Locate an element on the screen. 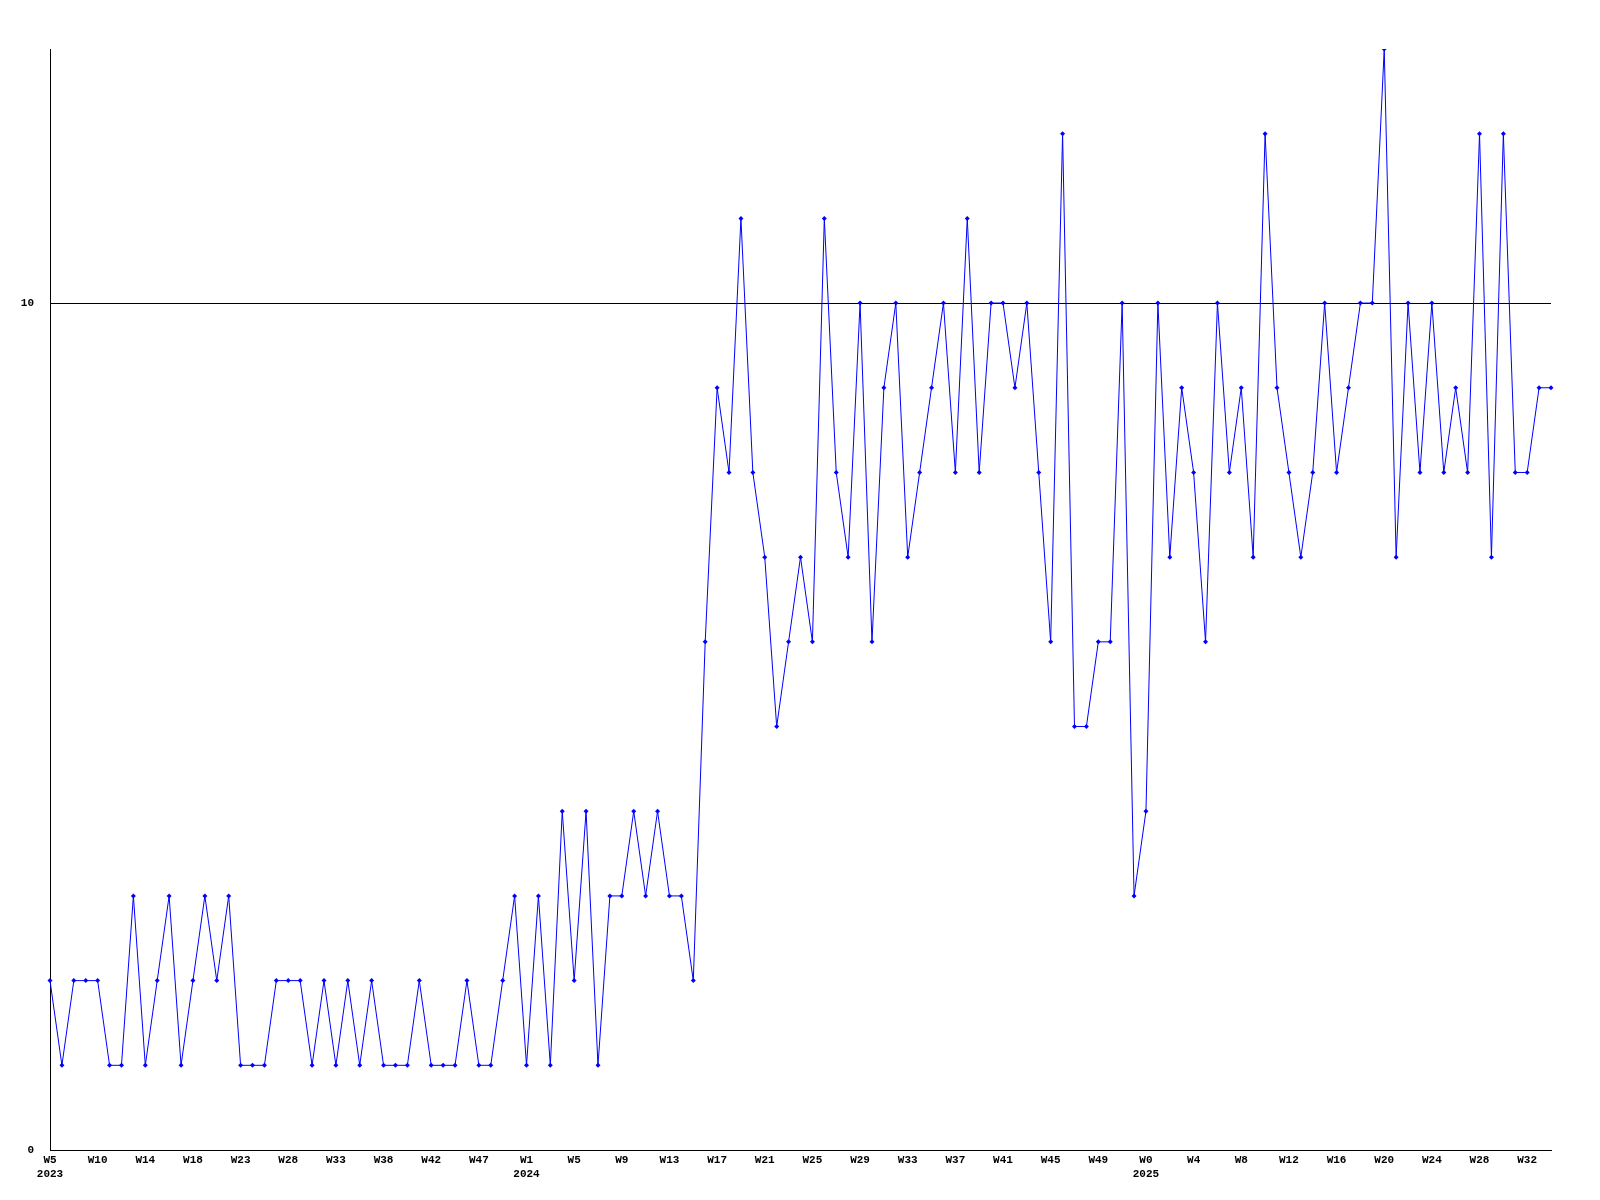 This screenshot has width=1600, height=1200. y-tick-label: 0 is located at coordinates (30, 1149).